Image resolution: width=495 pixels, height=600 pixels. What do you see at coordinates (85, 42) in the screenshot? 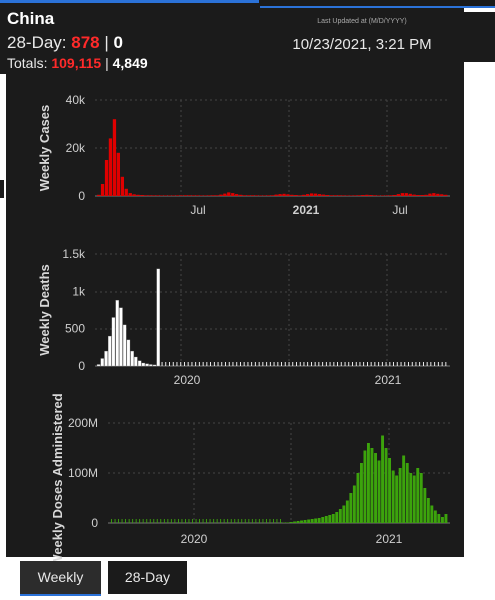
I see `day28-cases: 878` at bounding box center [85, 42].